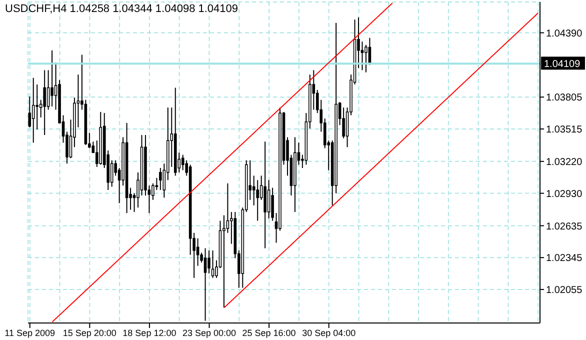  Describe the element at coordinates (30, 333) in the screenshot. I see `x-tick-label: 11 Sep 2009` at that location.